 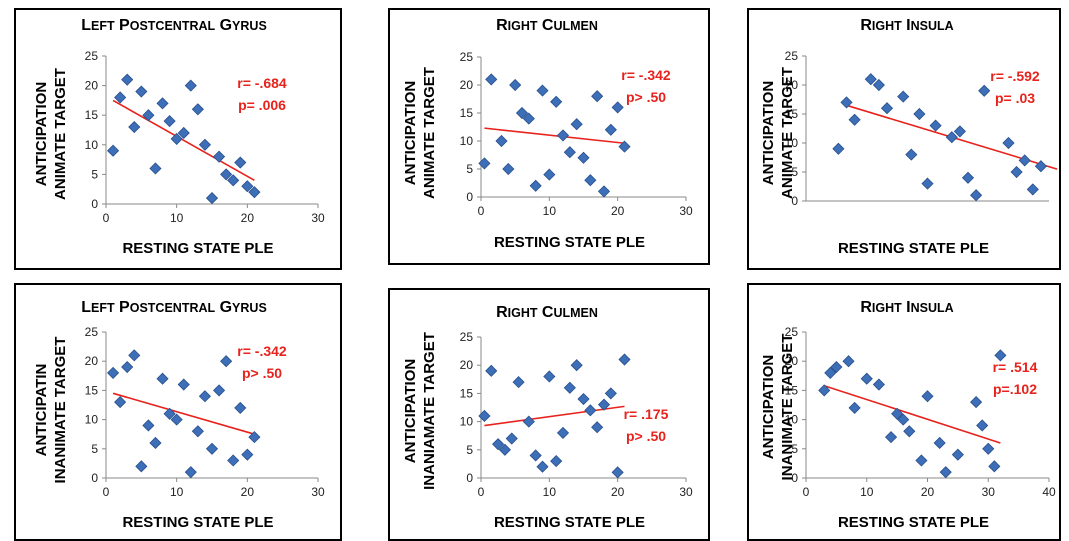 I want to click on chart-title: LEFT POSTCENTRAL GYRUS, so click(x=174, y=25).